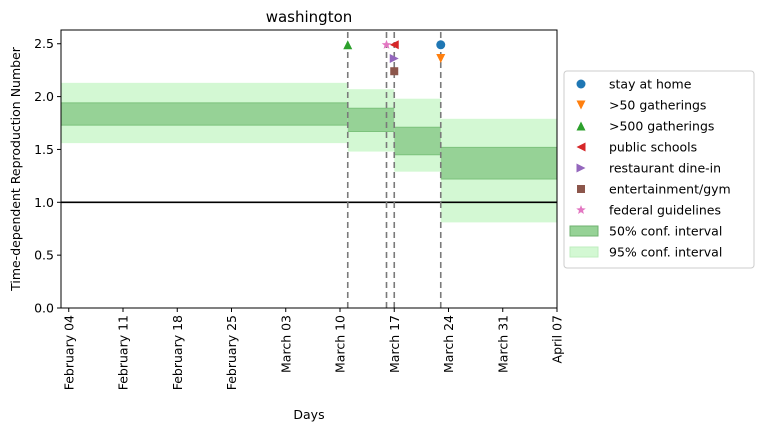 This screenshot has width=759, height=436. I want to click on y-axis-label: Time-dependent Reproduction Number, so click(15, 169).